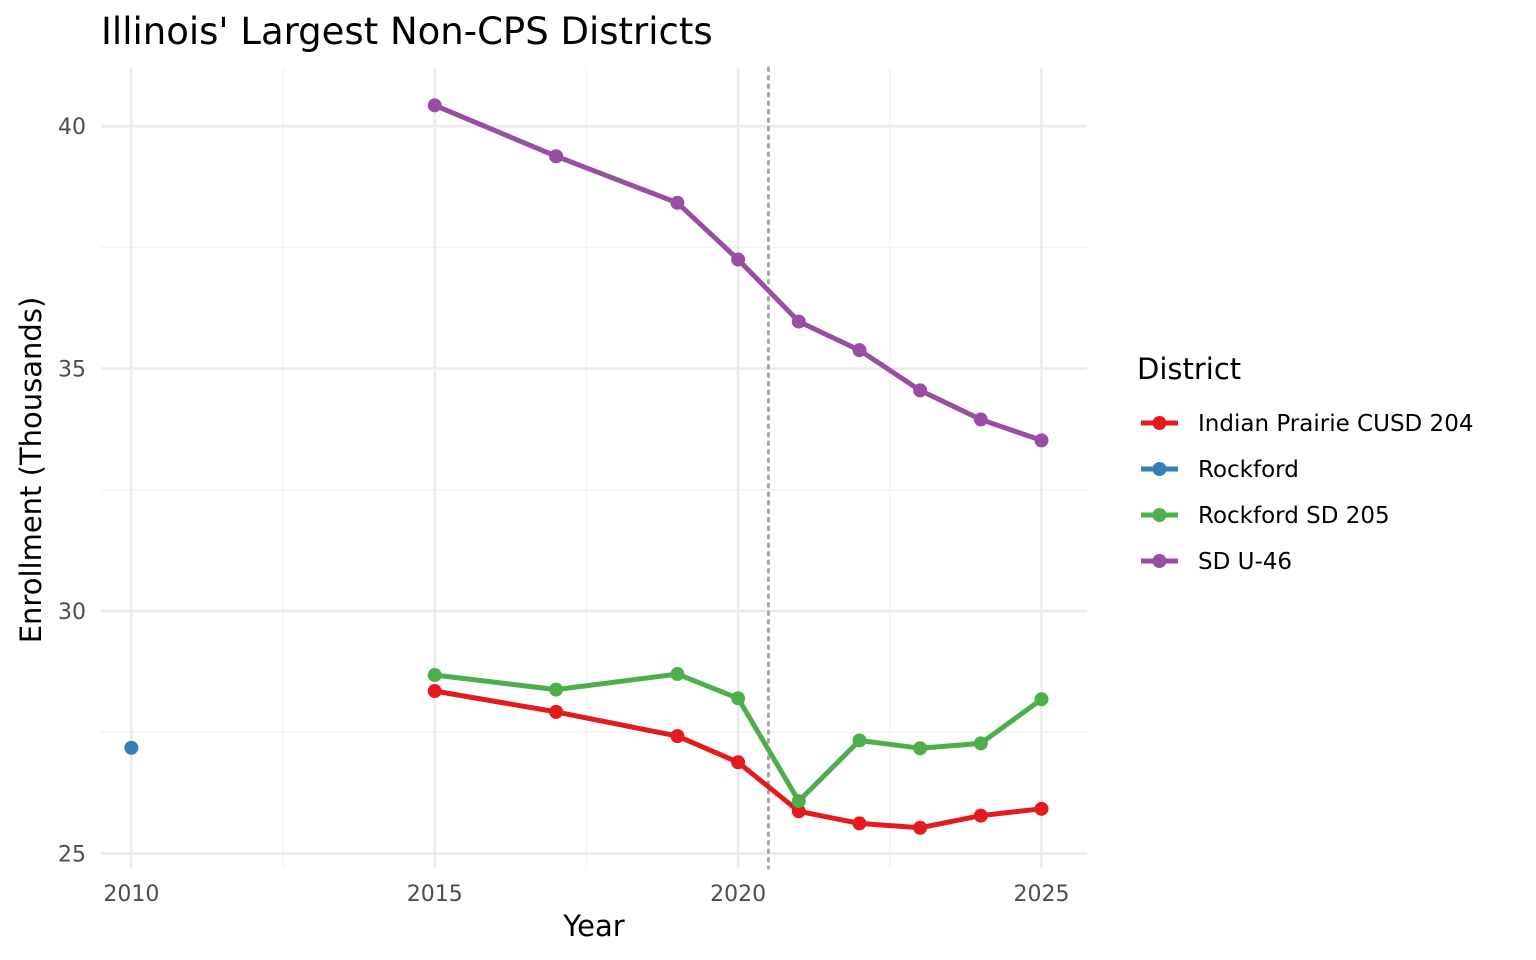  What do you see at coordinates (72, 127) in the screenshot?
I see `y-tick-label: 40` at bounding box center [72, 127].